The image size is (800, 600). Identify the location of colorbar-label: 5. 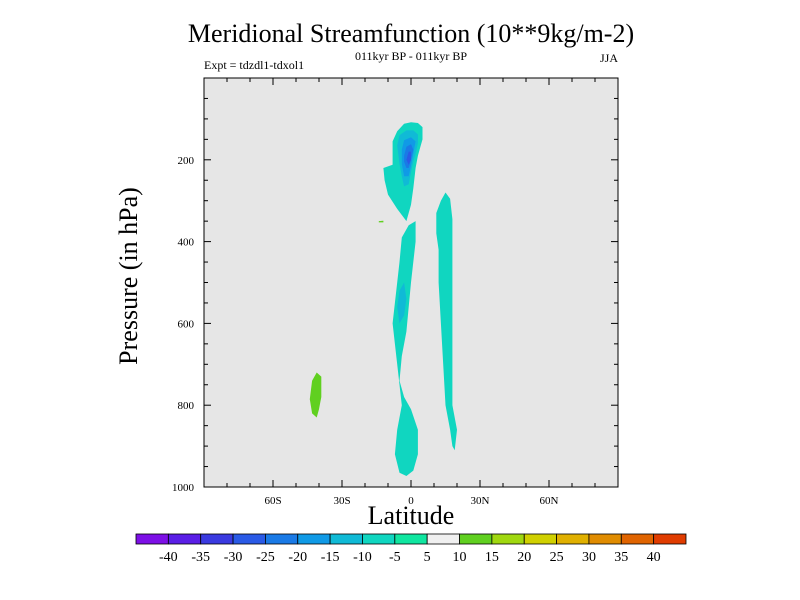
(427, 557).